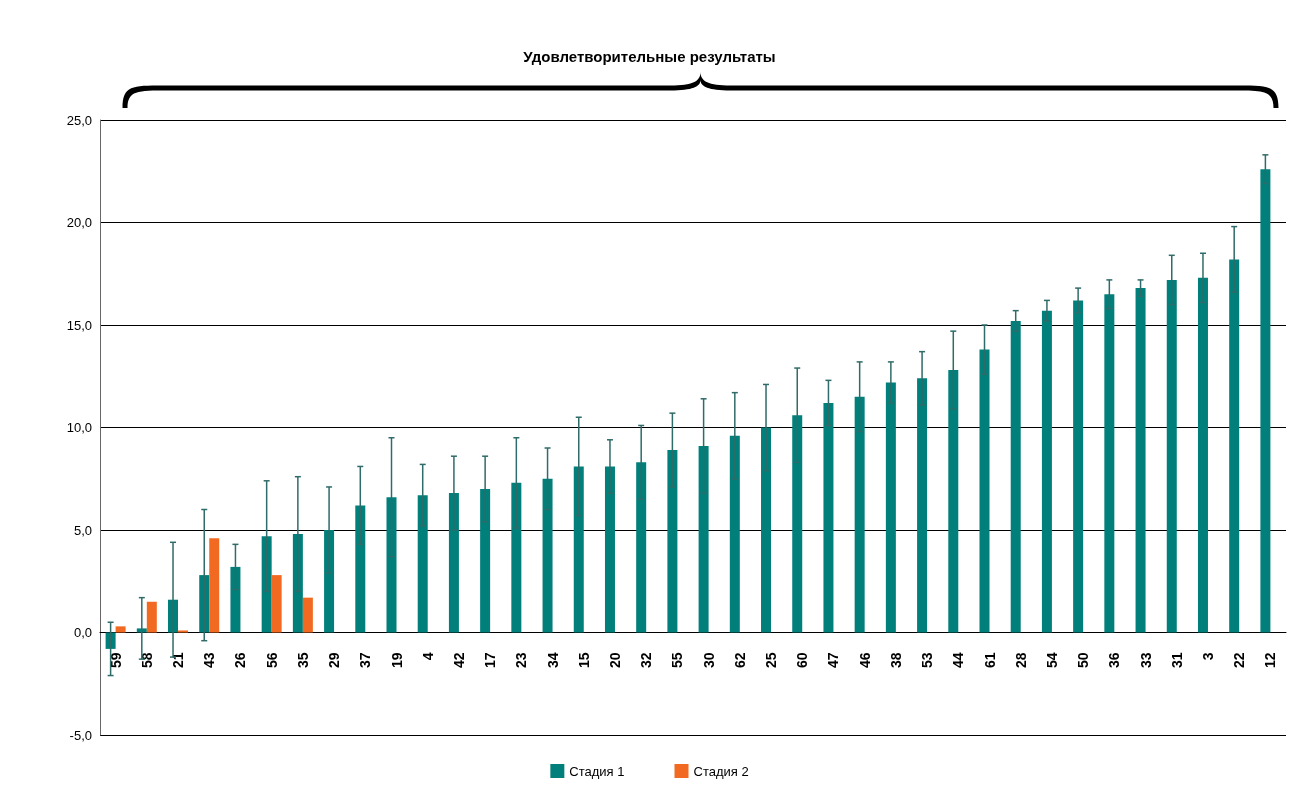 The height and width of the screenshot is (801, 1299). I want to click on x-tick-label: 54, so click(1051, 660).